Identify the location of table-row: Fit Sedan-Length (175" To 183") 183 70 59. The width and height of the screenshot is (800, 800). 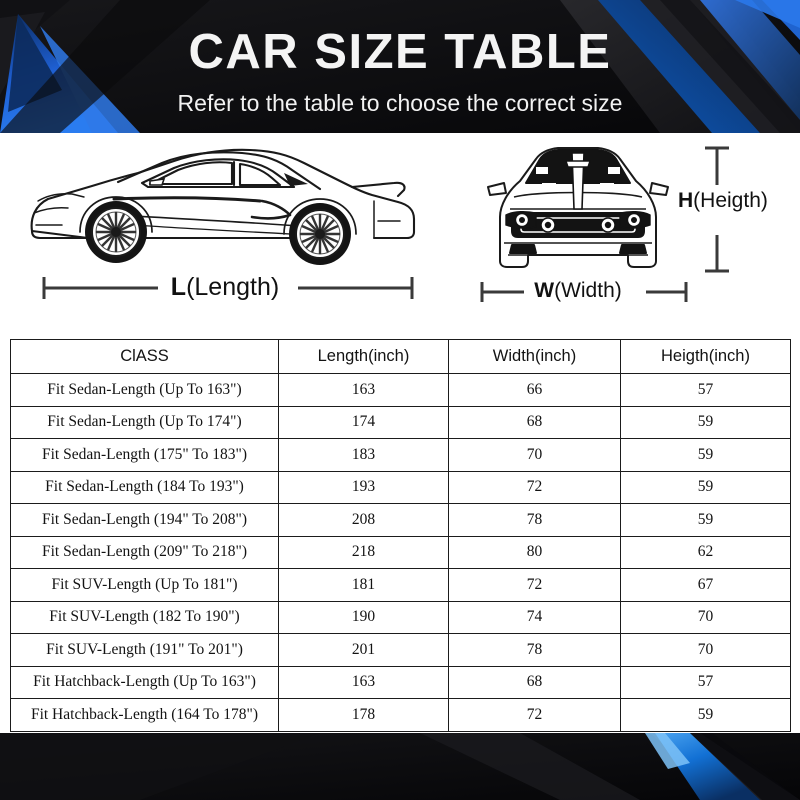
(400, 455).